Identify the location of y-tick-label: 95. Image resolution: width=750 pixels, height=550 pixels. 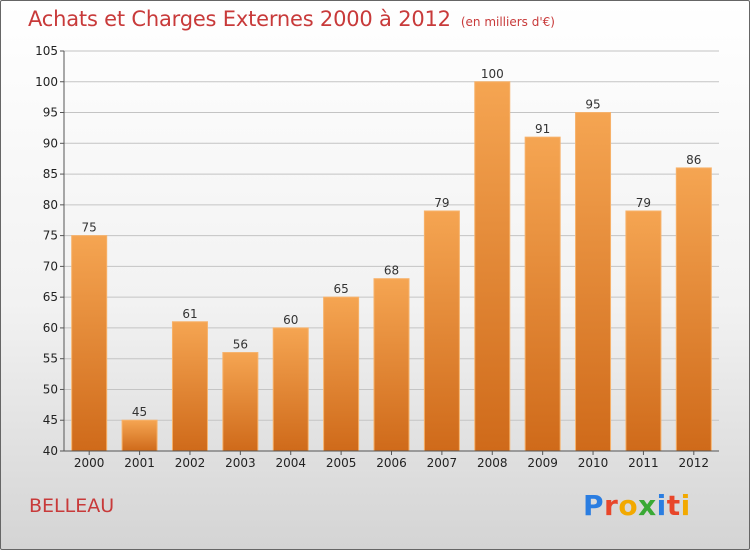
(50, 113).